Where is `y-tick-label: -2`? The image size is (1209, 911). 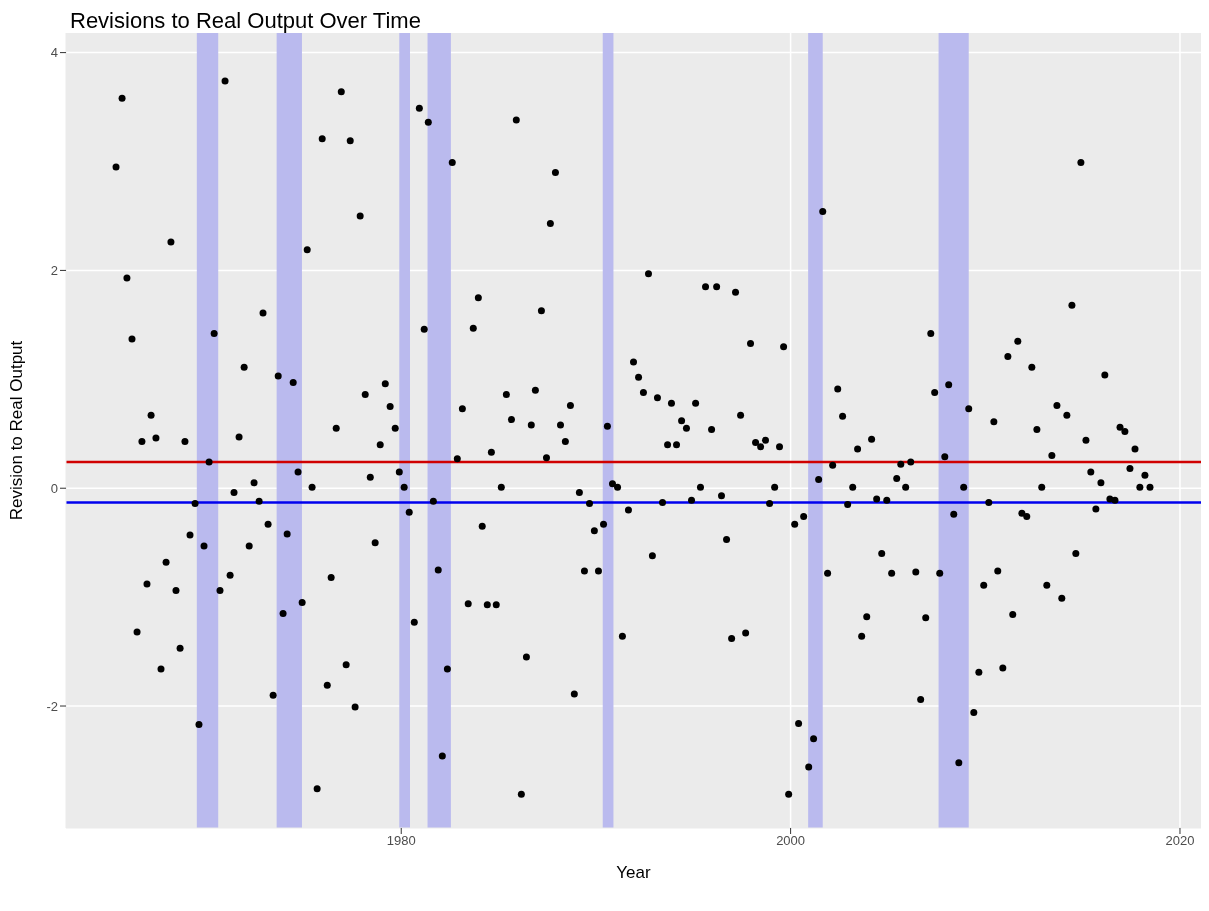
y-tick-label: -2 is located at coordinates (52, 706).